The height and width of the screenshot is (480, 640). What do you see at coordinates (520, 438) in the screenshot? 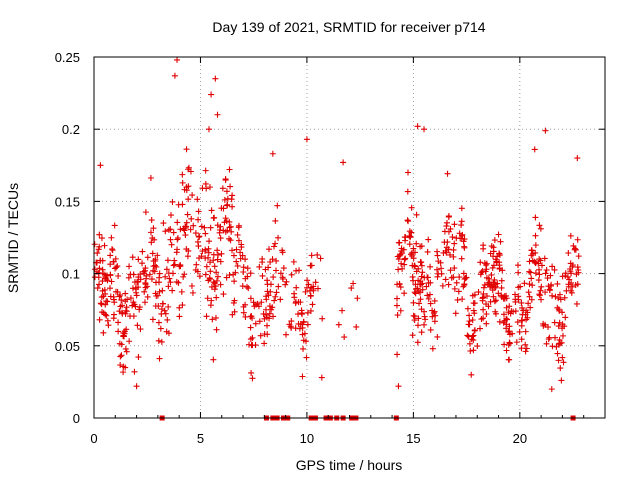
I see `x-tick-label: 20` at bounding box center [520, 438].